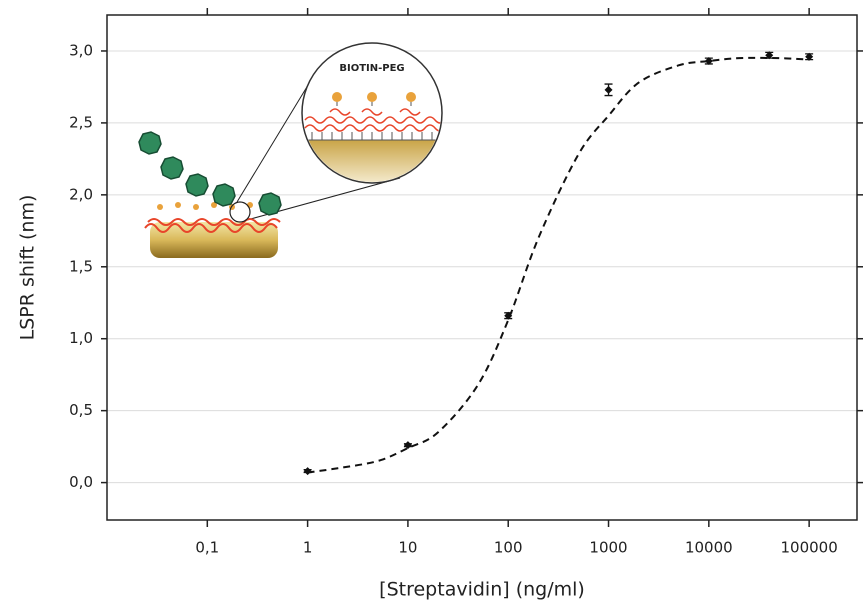  Describe the element at coordinates (482, 590) in the screenshot. I see `x-axis-label: [Streptavidin] (ng/ml)` at that location.